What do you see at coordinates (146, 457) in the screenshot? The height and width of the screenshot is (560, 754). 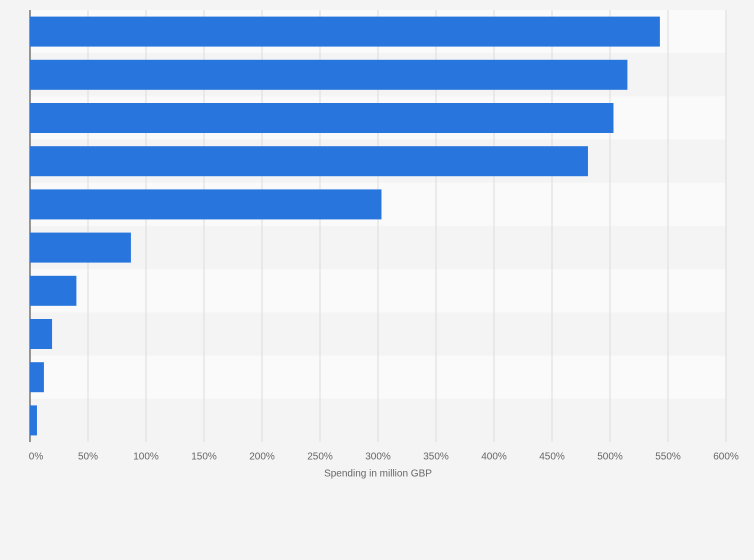 I see `x-tick-label: 100%` at bounding box center [146, 457].